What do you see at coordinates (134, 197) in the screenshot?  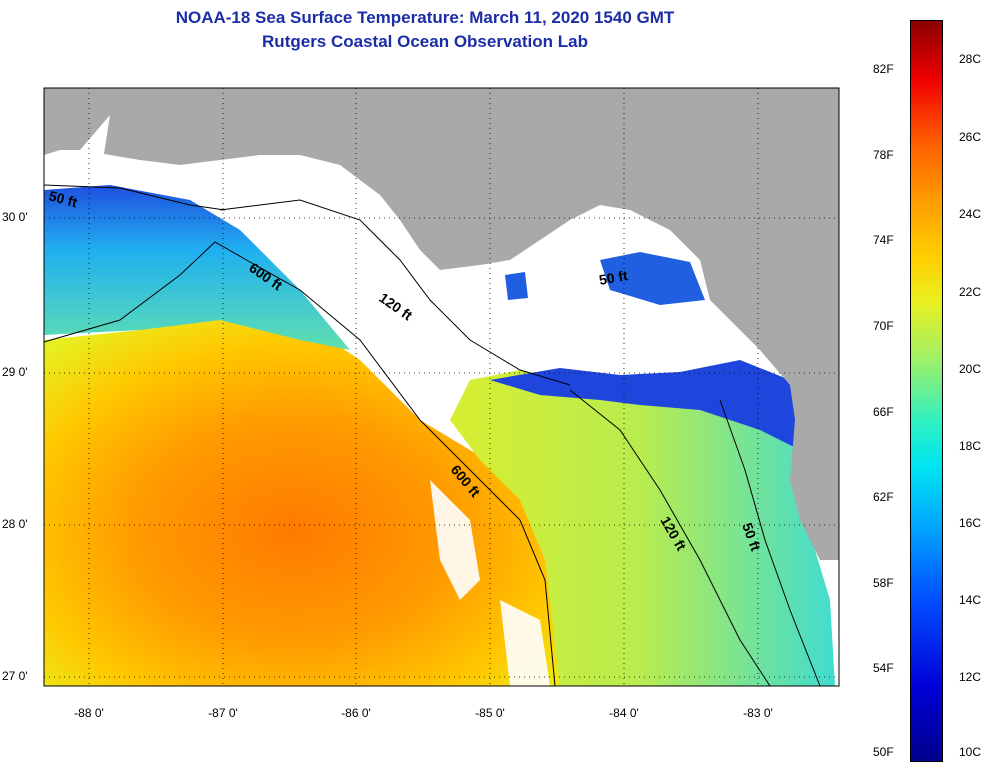 I see `contour-50ft-nw` at bounding box center [134, 197].